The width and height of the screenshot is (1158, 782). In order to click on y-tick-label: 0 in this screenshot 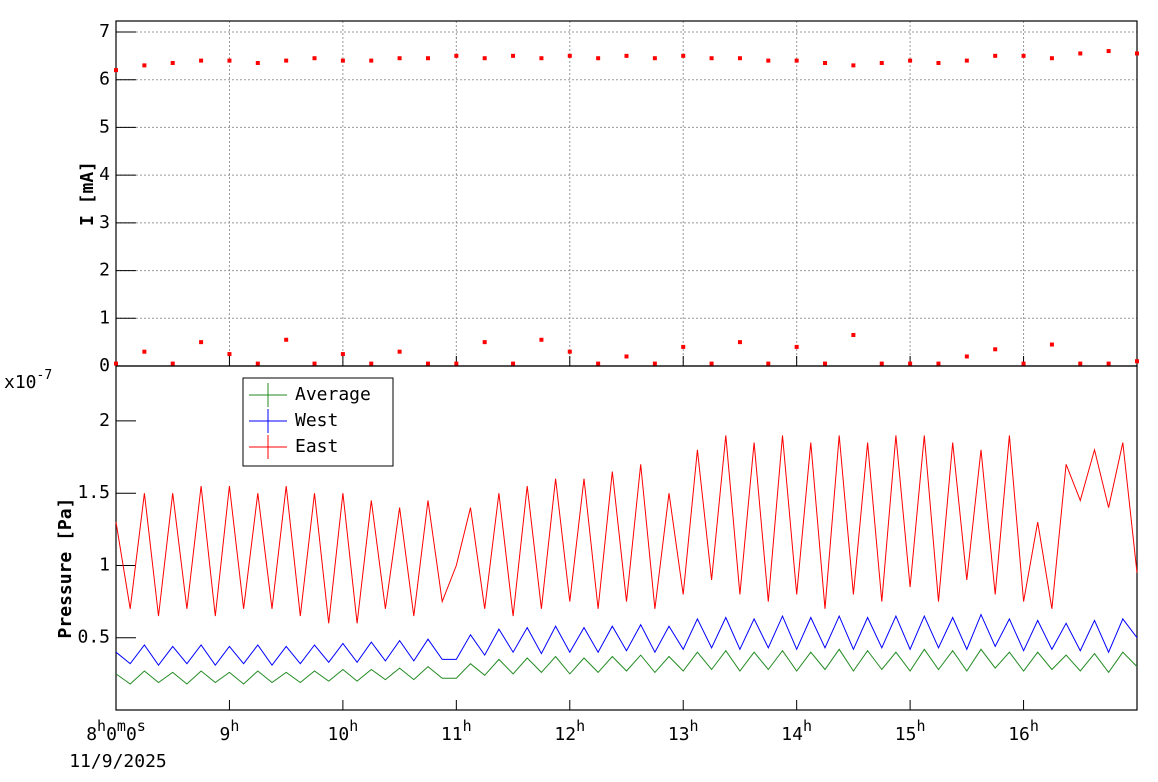, I will do `click(104, 365)`.